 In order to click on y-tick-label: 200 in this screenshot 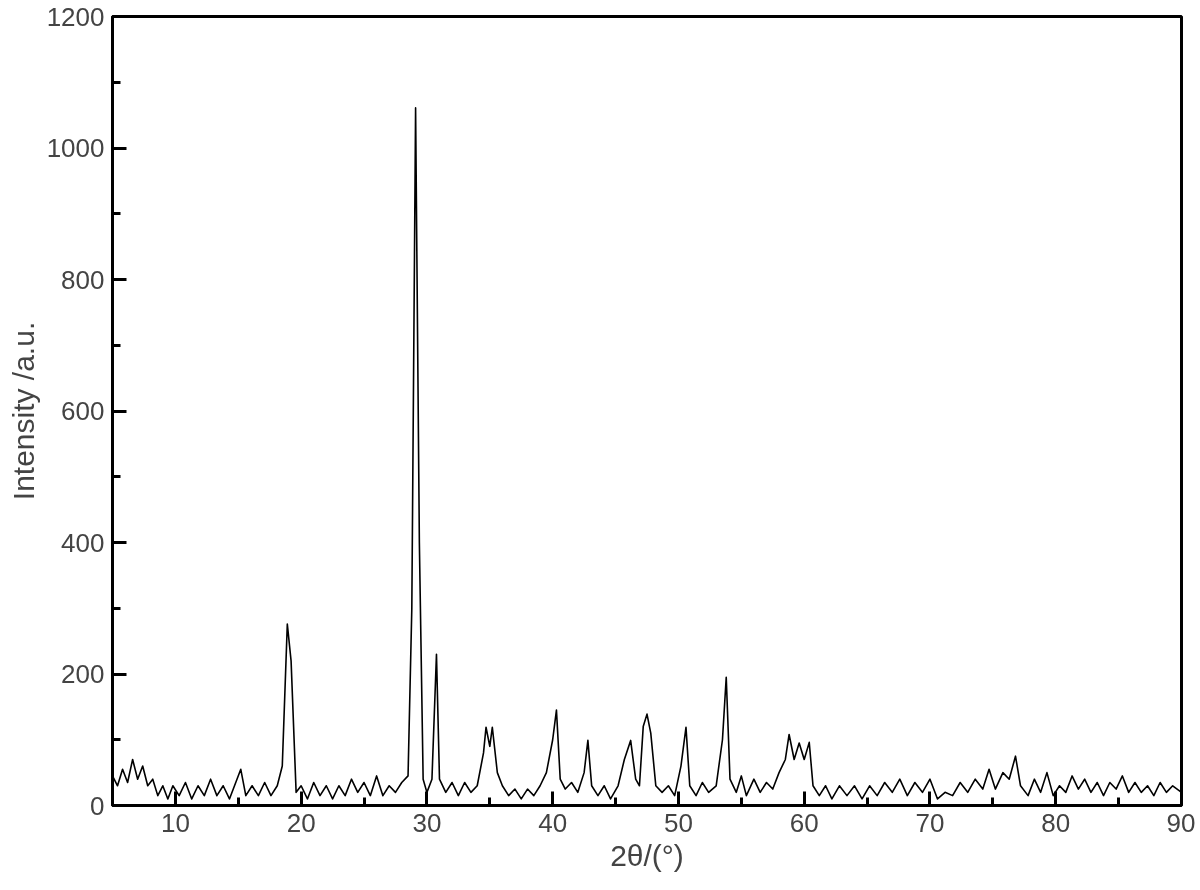, I will do `click(83, 674)`.